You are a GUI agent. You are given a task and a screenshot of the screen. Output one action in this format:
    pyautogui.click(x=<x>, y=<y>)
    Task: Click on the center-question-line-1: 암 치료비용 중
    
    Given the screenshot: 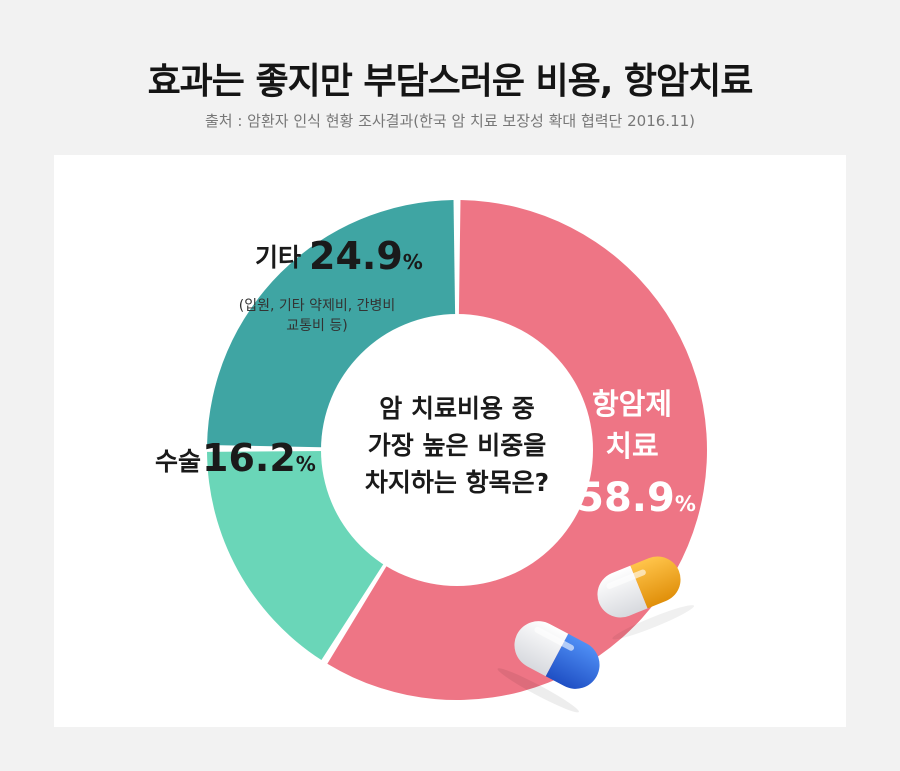 What is the action you would take?
    pyautogui.click(x=456, y=408)
    